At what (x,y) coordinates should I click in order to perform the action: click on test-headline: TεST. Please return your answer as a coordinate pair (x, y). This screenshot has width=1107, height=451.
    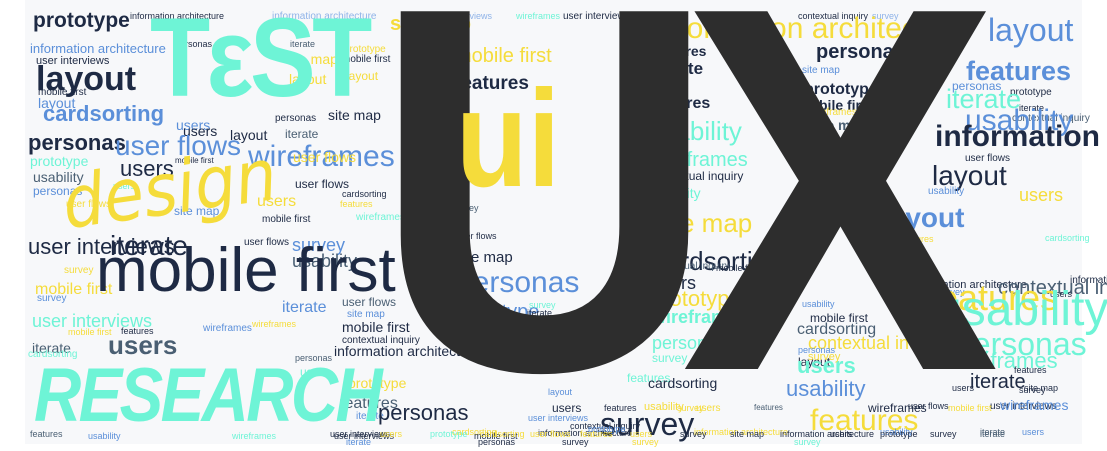
    Looking at the image, I should click on (261, 60).